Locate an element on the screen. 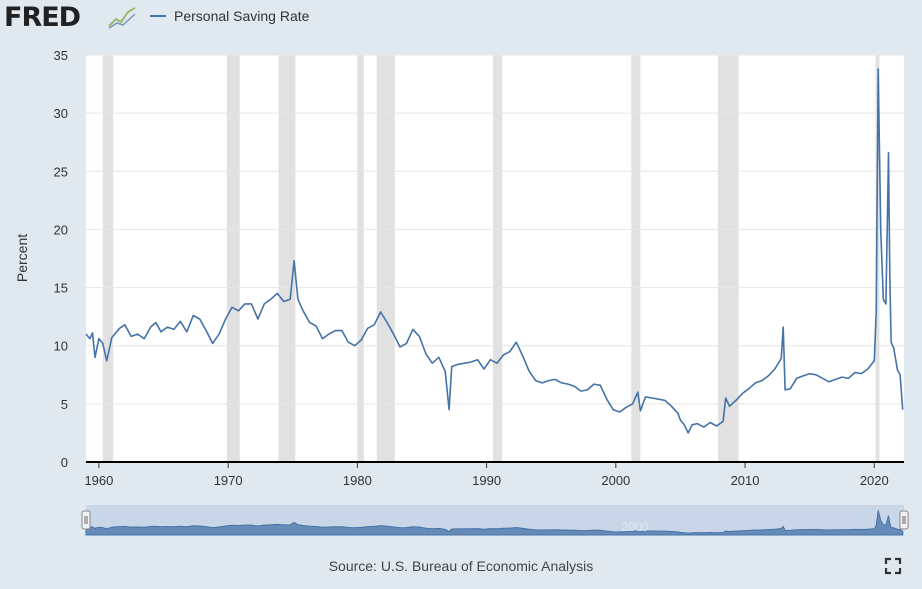  x-tick-label: 1960 is located at coordinates (98, 480).